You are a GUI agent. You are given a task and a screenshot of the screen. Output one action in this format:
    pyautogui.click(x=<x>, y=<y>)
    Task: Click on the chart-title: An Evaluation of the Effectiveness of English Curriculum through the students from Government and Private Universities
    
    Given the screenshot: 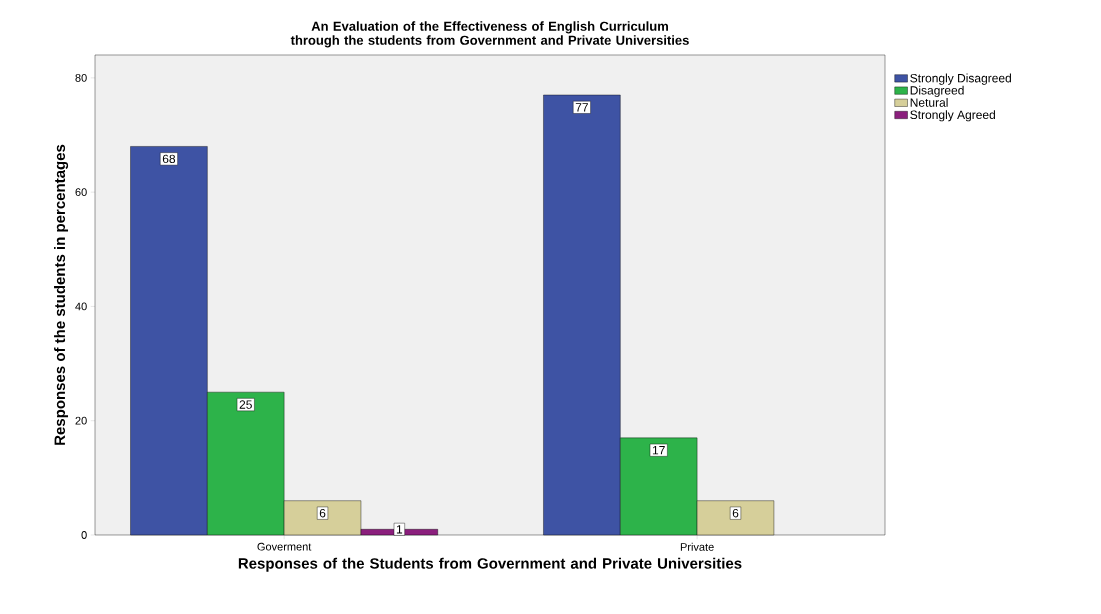 What is the action you would take?
    pyautogui.click(x=489, y=34)
    